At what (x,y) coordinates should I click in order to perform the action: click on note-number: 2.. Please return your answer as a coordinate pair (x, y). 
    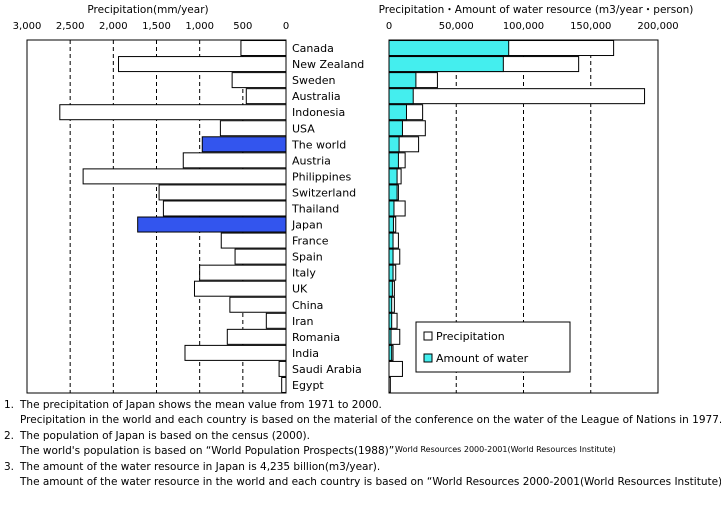
    Looking at the image, I should click on (9, 436).